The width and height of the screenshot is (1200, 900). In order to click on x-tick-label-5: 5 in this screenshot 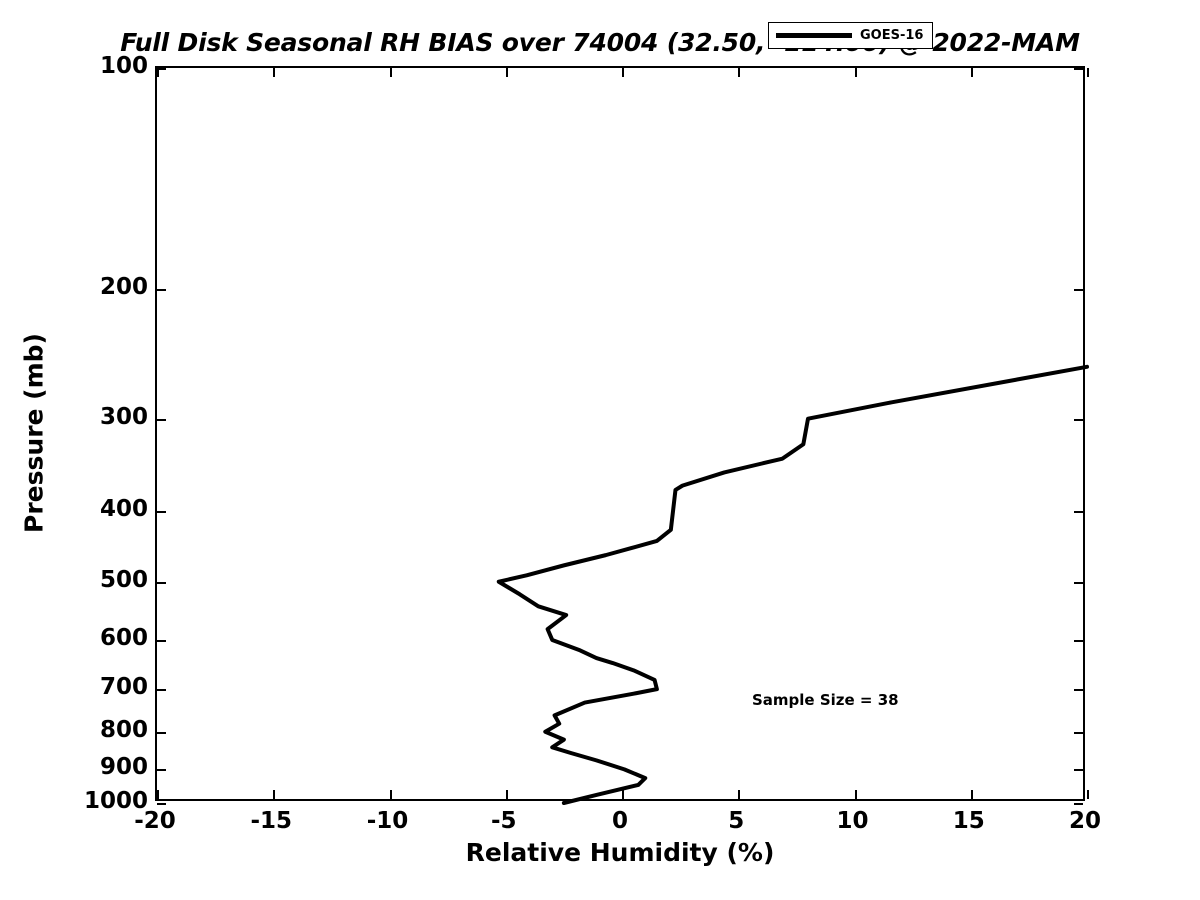, I will do `click(736, 821)`.